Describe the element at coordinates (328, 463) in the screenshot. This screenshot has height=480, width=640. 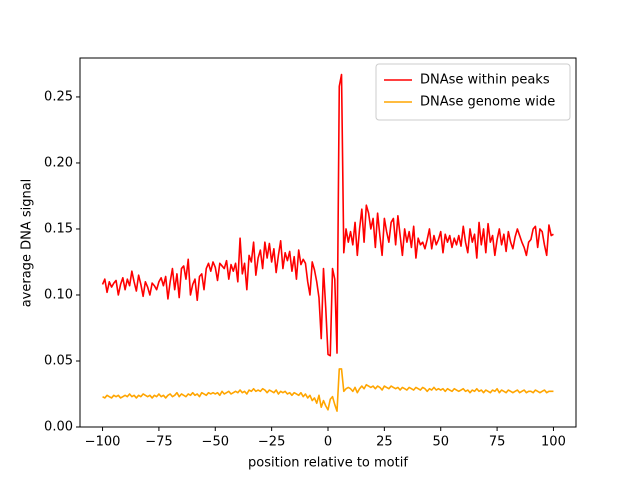
I see `x-axis-label: position relative to motif` at that location.